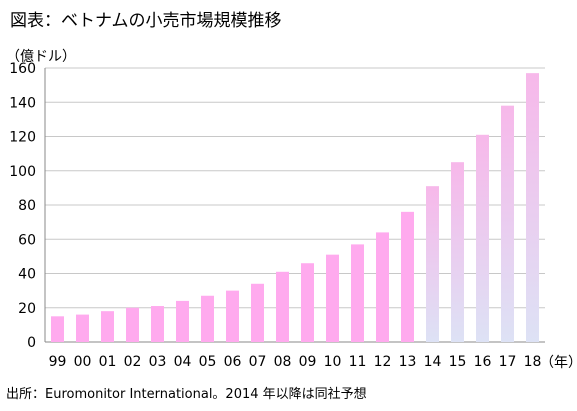  I want to click on y-tick-label: 160, so click(22, 69).